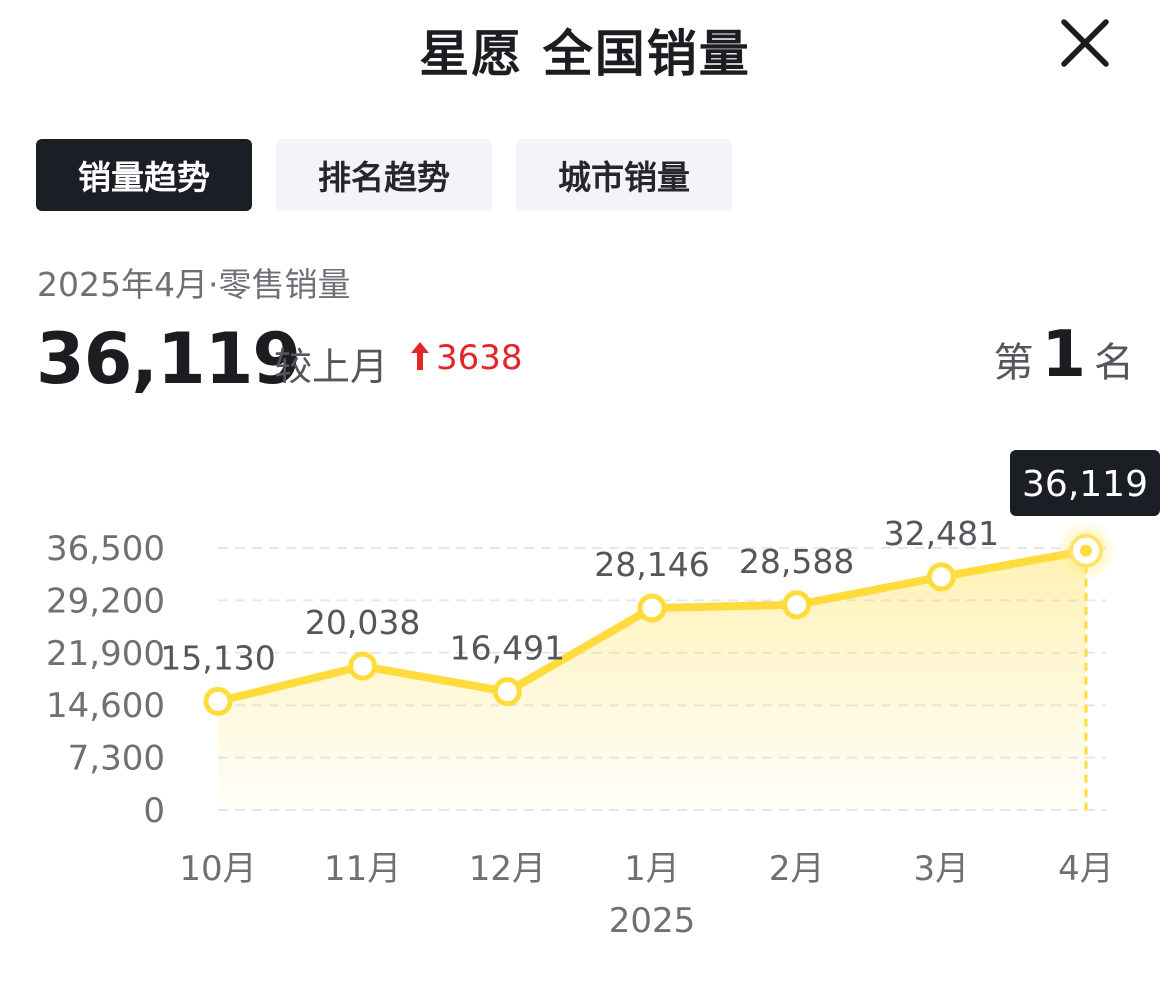 This screenshot has width=1170, height=1006. What do you see at coordinates (194, 284) in the screenshot?
I see `period-label: 2025年4月·零售销量` at bounding box center [194, 284].